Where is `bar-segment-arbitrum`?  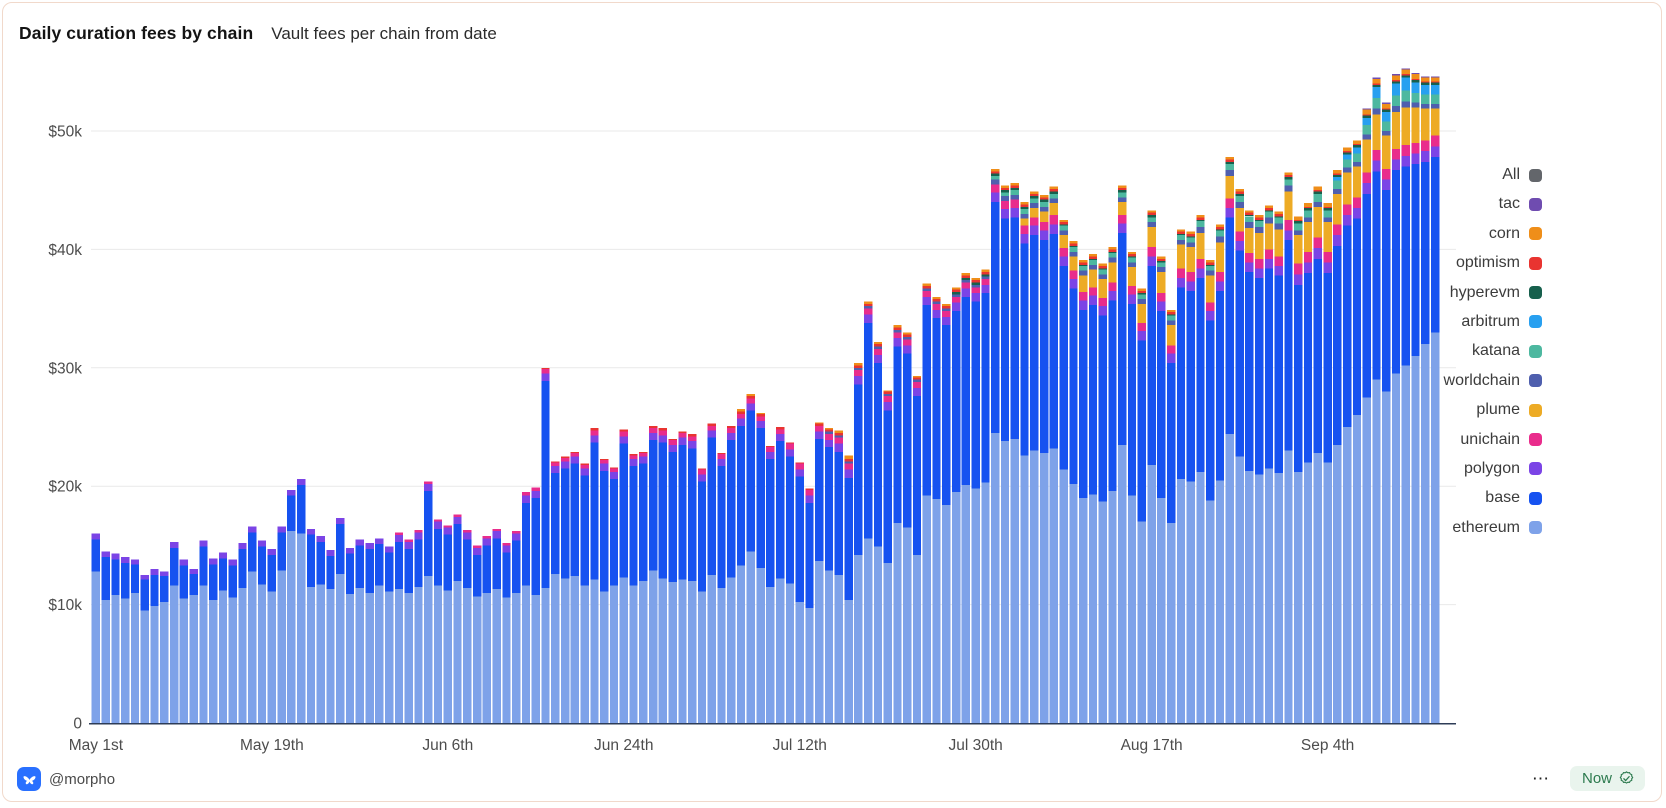
bar-segment-arbitrum is located at coordinates (1405, 84).